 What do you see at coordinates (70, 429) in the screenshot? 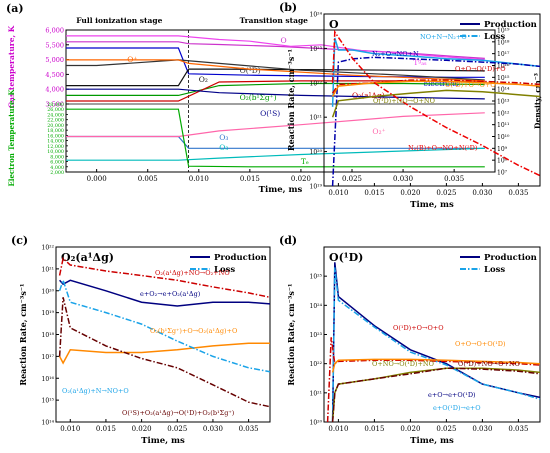
I see `x-axis-c-tick-label: 0.010` at bounding box center [70, 429].